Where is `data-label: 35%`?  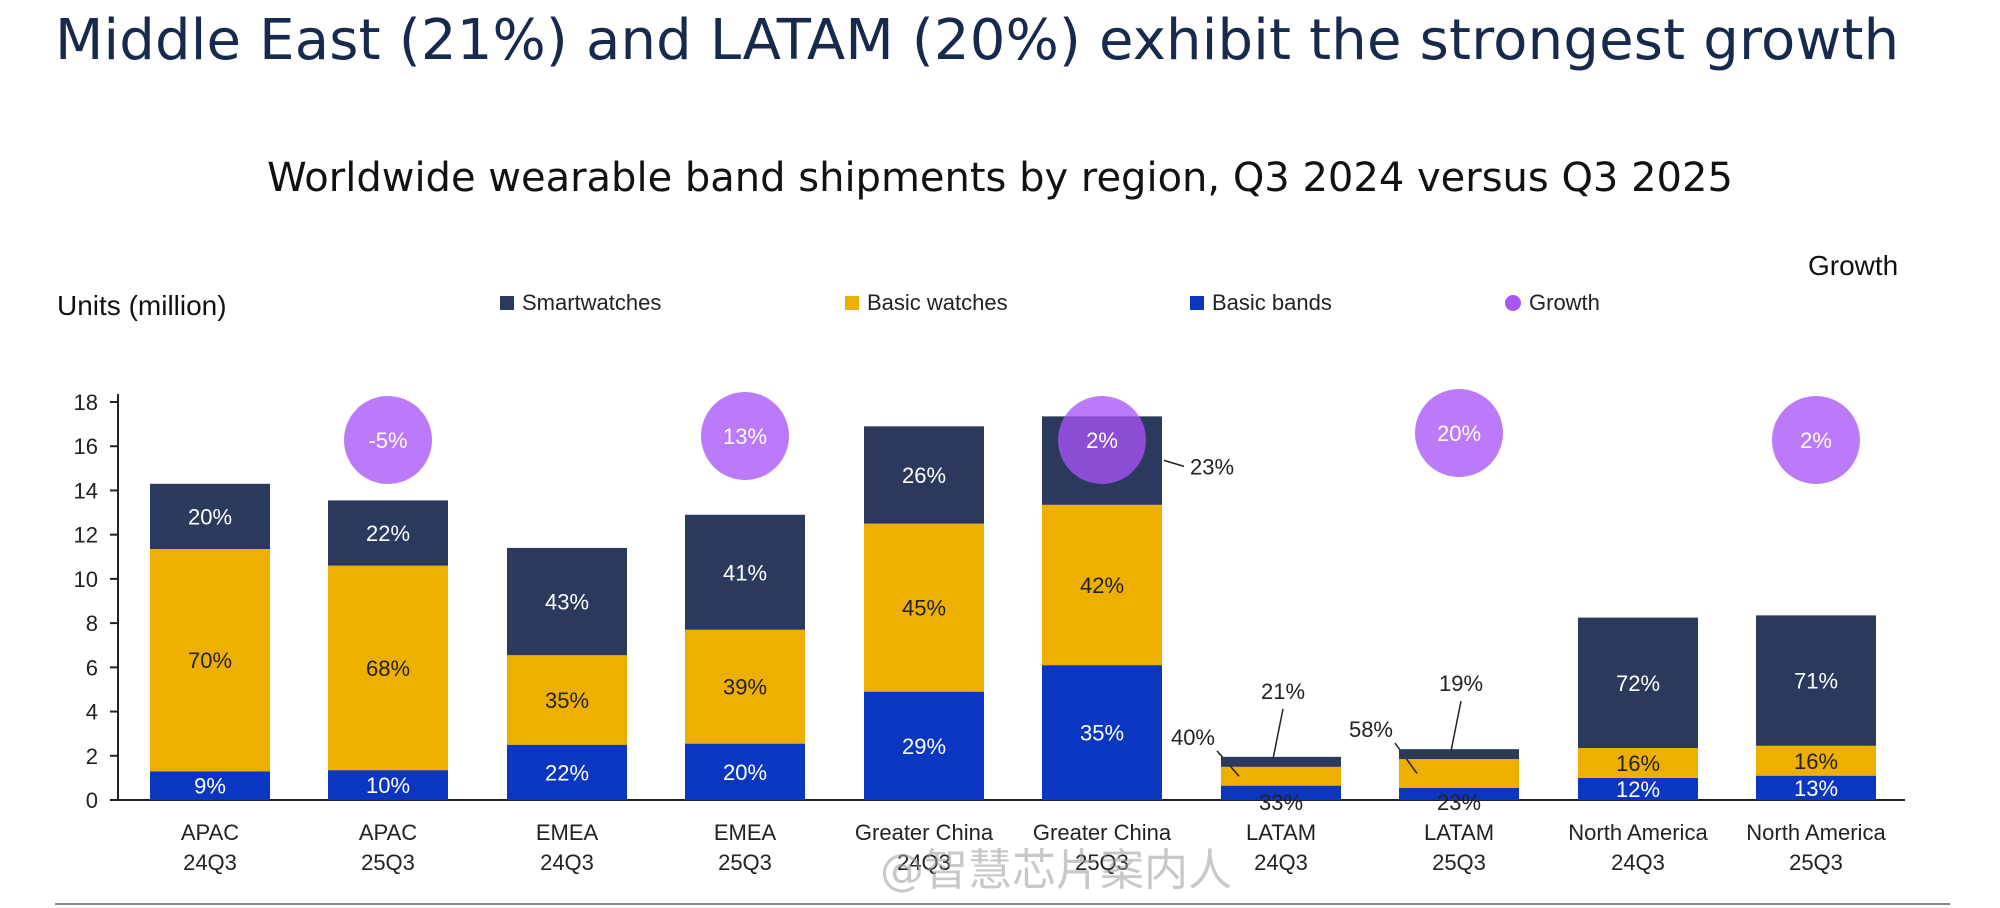
data-label: 35% is located at coordinates (1102, 733).